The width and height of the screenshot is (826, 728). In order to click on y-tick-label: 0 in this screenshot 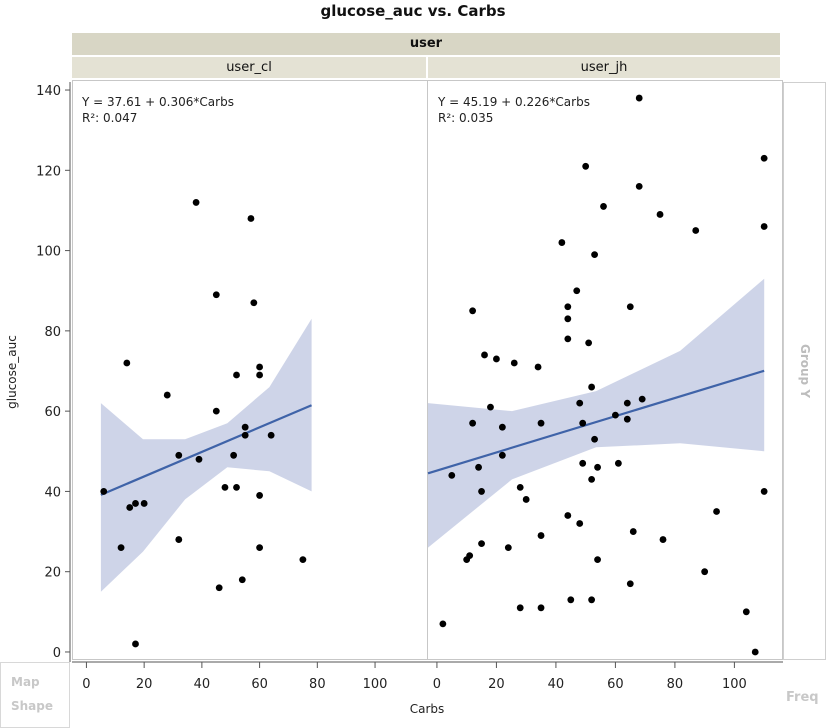, I will do `click(57, 653)`.